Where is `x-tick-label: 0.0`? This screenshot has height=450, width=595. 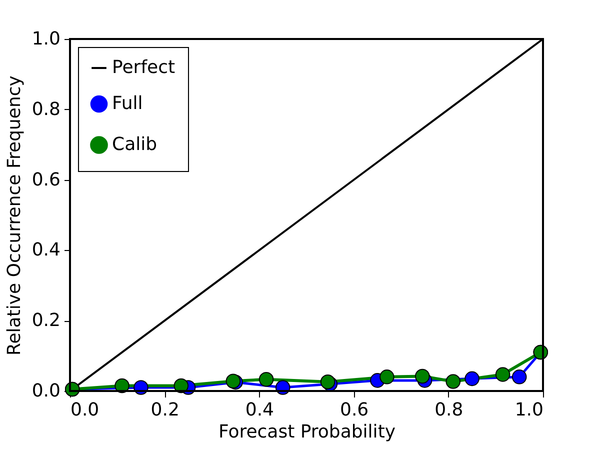 x-tick-label: 0.0 is located at coordinates (85, 410).